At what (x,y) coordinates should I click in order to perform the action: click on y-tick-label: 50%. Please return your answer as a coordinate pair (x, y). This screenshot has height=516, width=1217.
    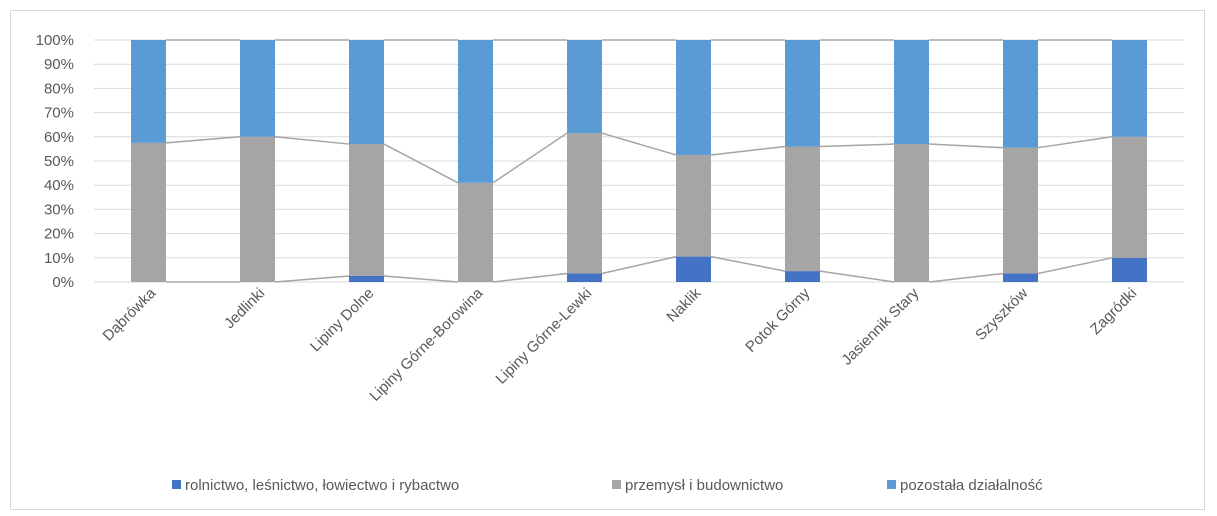
    Looking at the image, I should click on (59, 161).